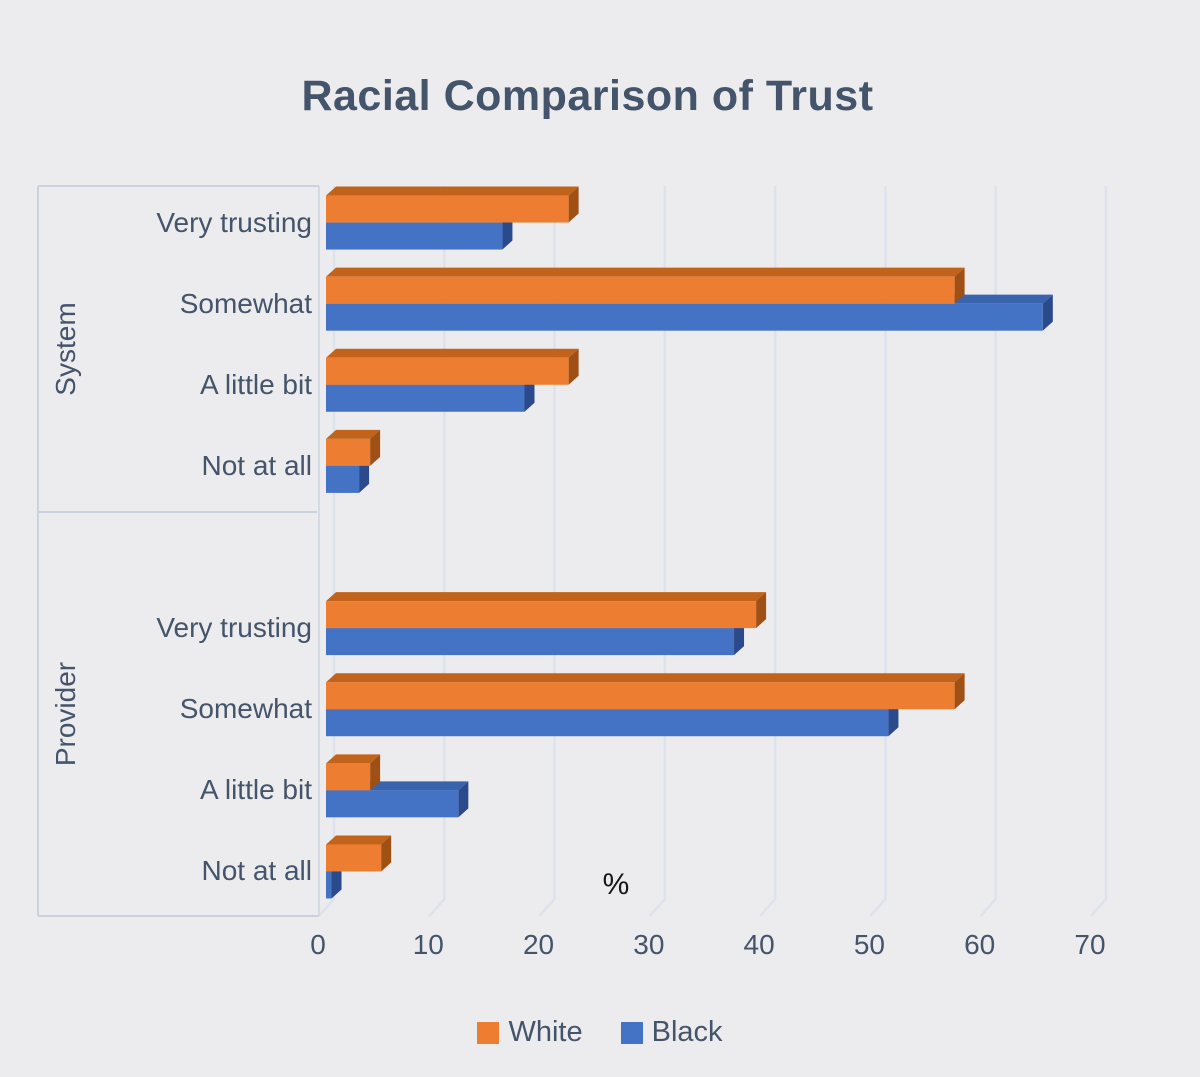  I want to click on legend-item-black: Black, so click(671, 1032).